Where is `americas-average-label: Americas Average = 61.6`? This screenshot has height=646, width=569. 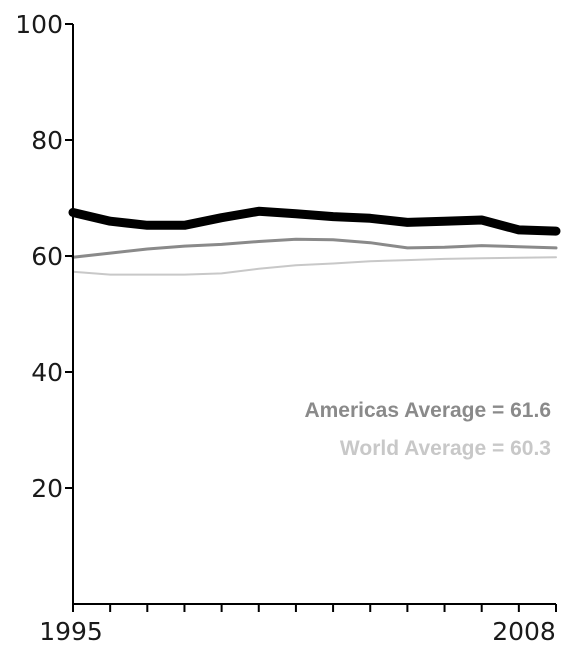 americas-average-label: Americas Average = 61.6 is located at coordinates (427, 410).